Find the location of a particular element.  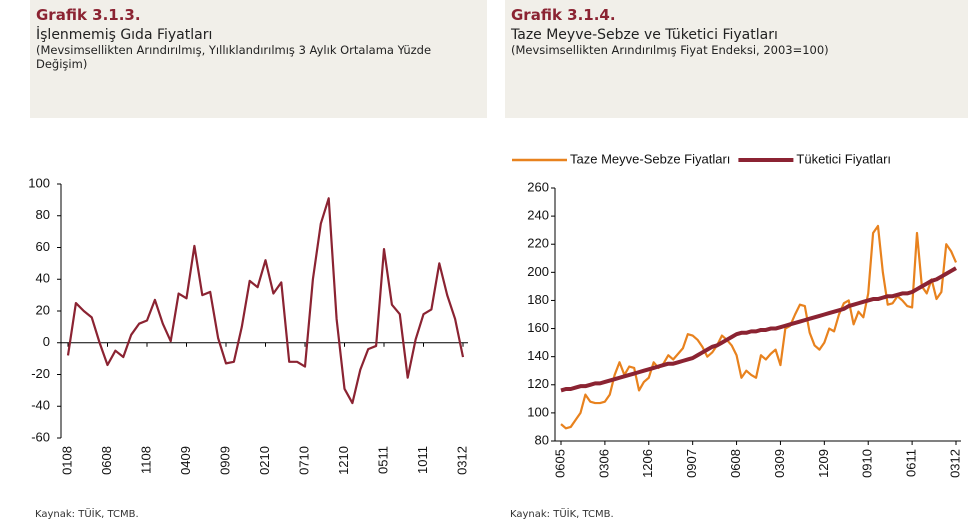

y-tick-label: -60 is located at coordinates (40, 436).